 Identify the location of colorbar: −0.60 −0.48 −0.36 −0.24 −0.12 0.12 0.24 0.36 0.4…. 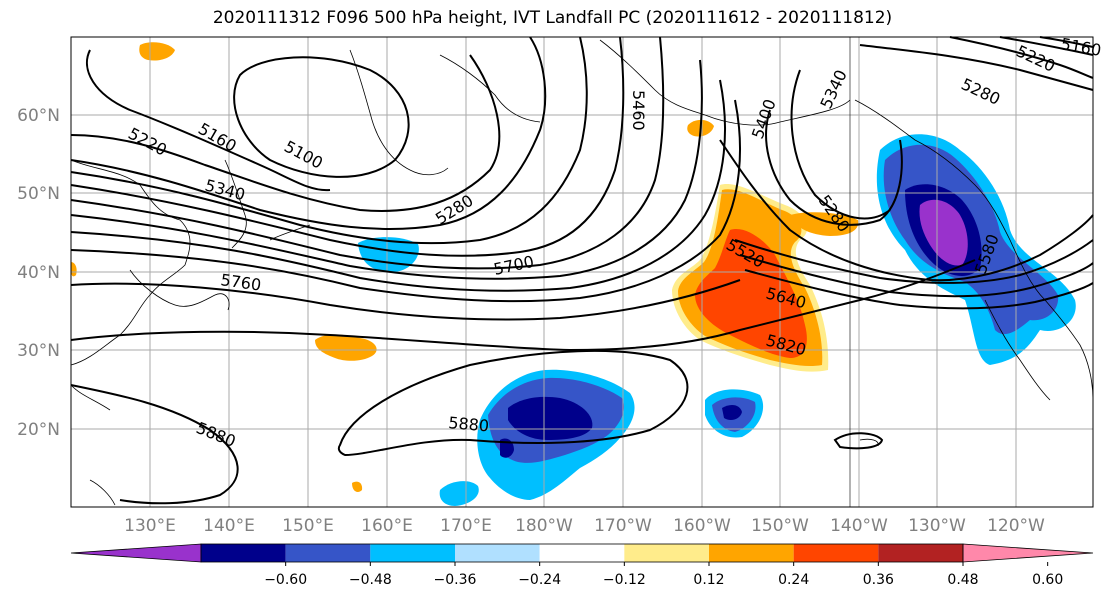
(582, 565).